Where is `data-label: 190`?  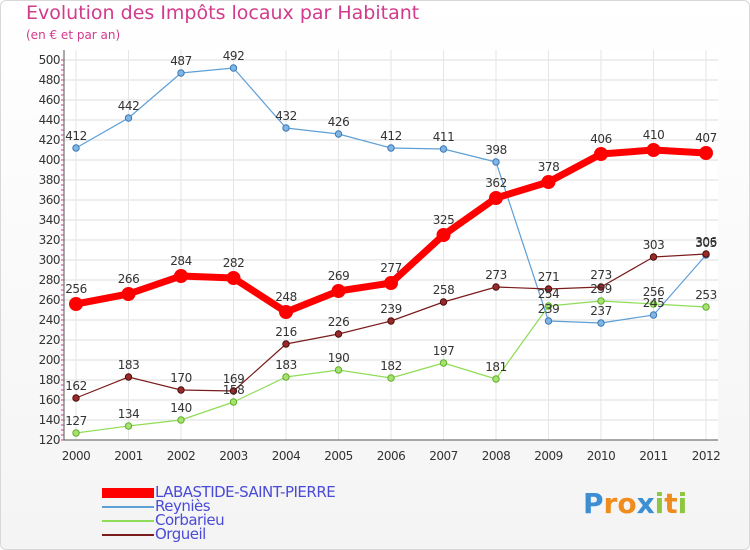
data-label: 190 is located at coordinates (338, 358).